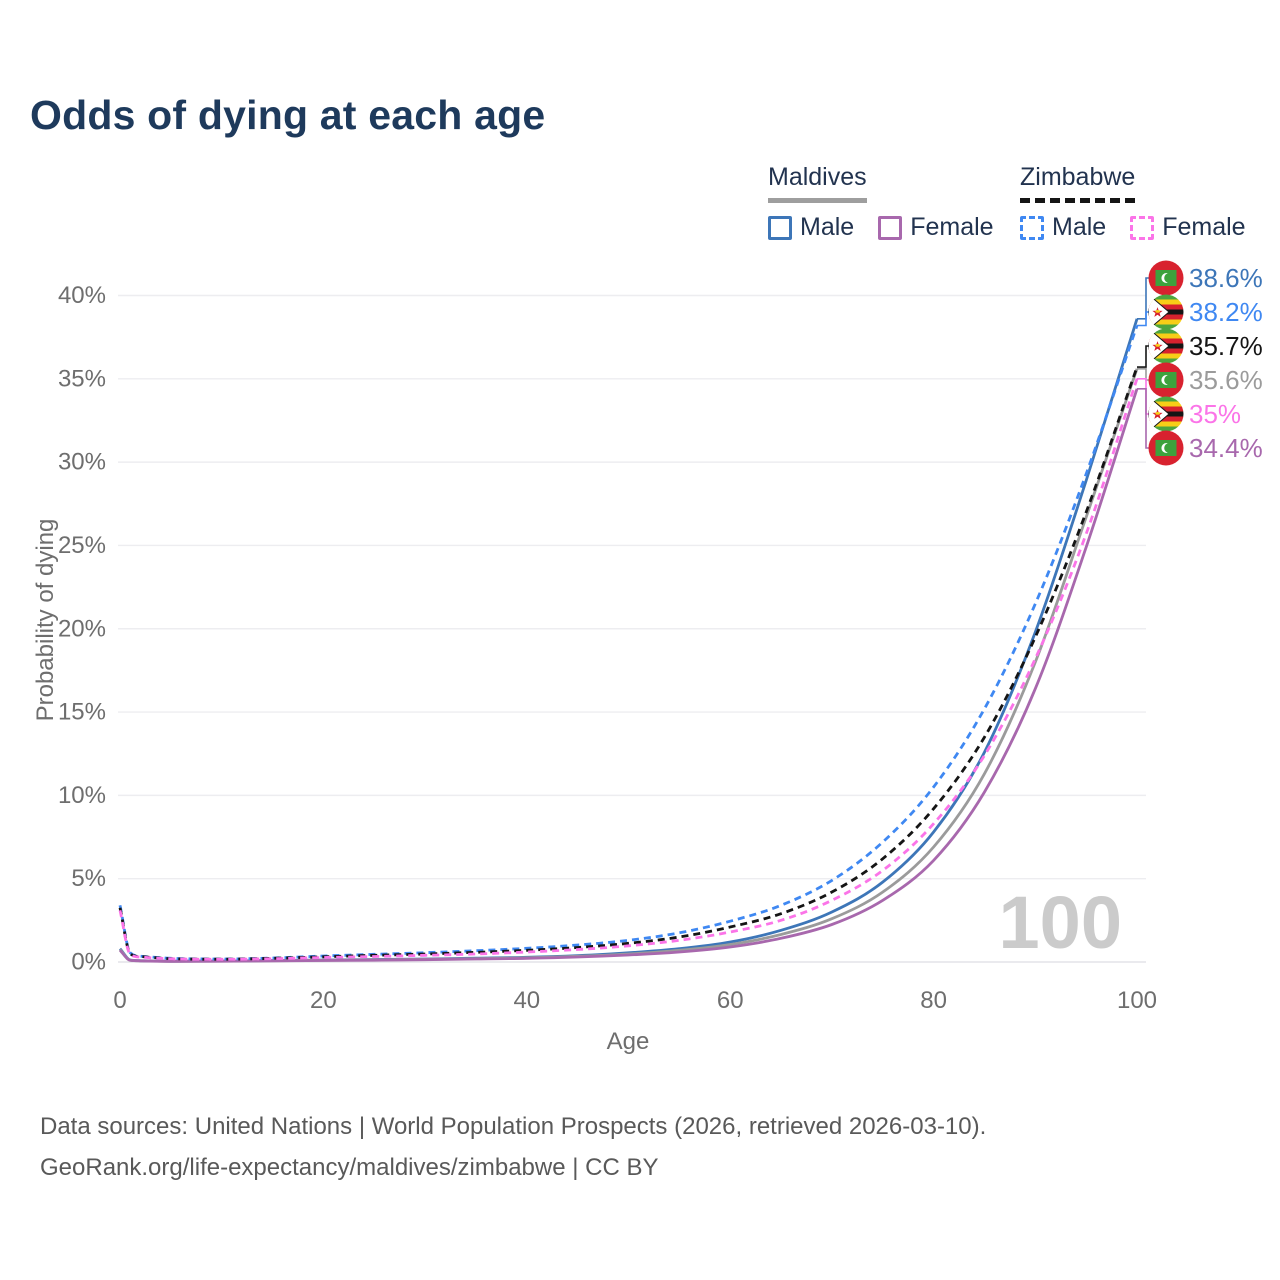  Describe the element at coordinates (82, 378) in the screenshot. I see `y-tick-label: 35%` at that location.